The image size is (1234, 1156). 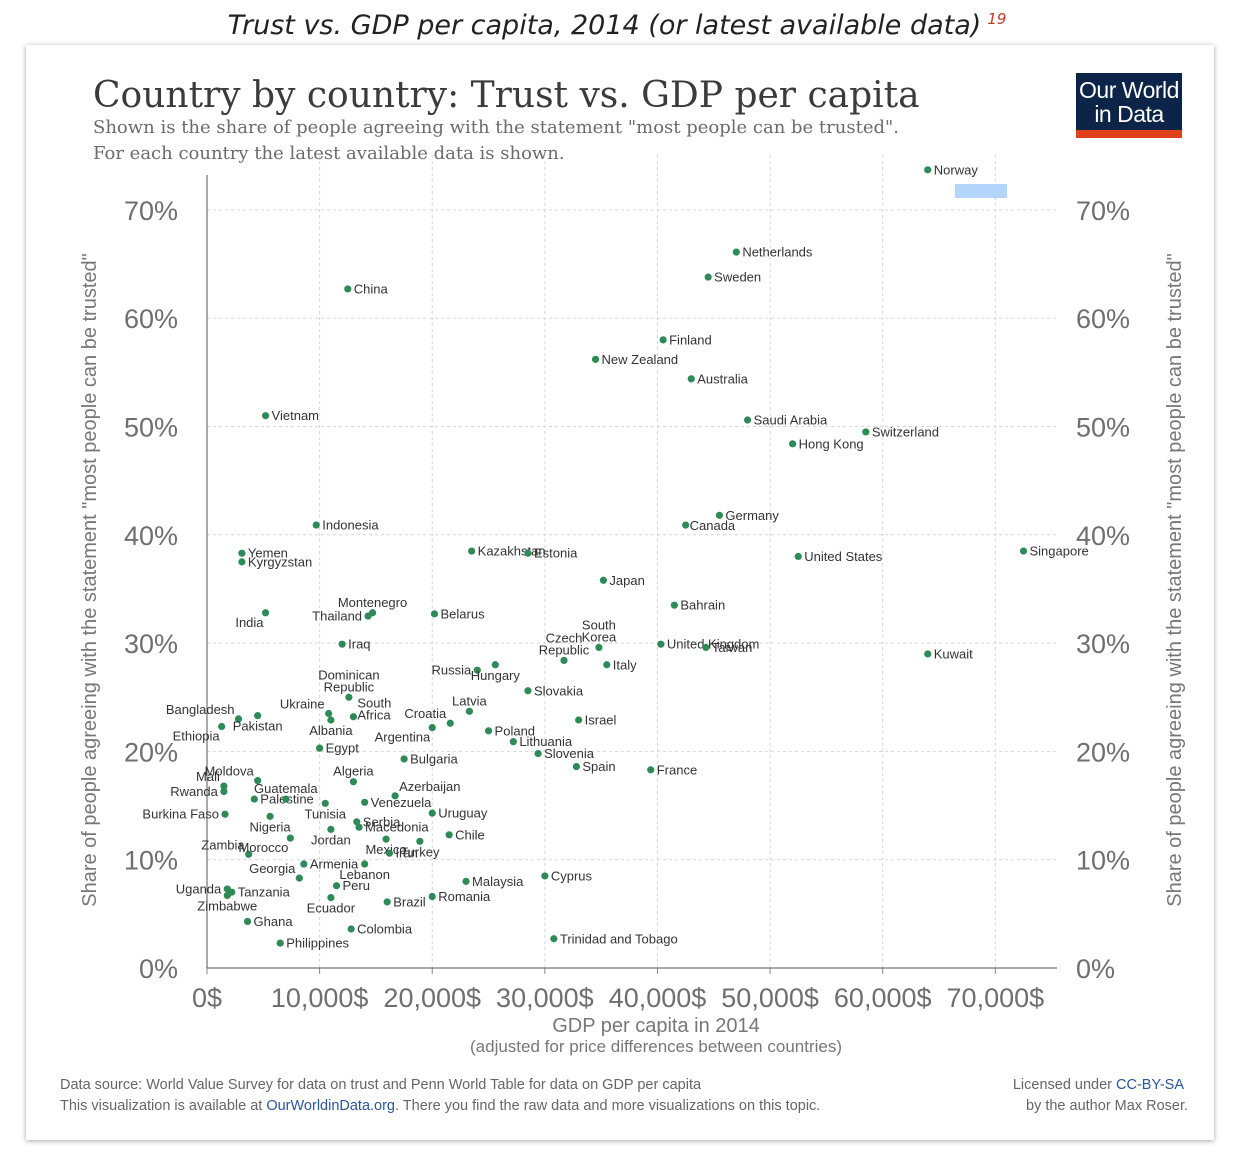 I want to click on data-point-group: Yemen, so click(x=263, y=553).